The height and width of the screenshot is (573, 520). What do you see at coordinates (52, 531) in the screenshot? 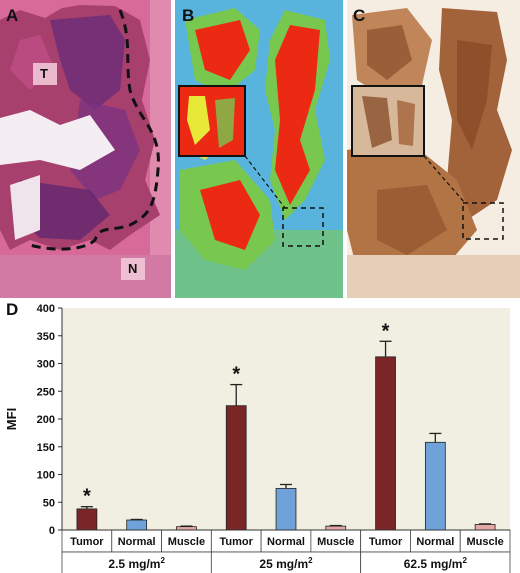
I see `y-tick-label: 0` at bounding box center [52, 531].